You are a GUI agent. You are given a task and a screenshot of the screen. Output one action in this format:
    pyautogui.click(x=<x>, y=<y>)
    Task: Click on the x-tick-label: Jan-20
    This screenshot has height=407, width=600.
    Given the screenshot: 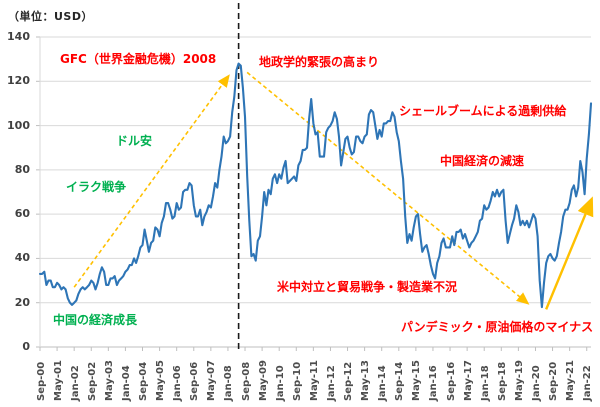 What is the action you would take?
    pyautogui.click(x=536, y=383)
    